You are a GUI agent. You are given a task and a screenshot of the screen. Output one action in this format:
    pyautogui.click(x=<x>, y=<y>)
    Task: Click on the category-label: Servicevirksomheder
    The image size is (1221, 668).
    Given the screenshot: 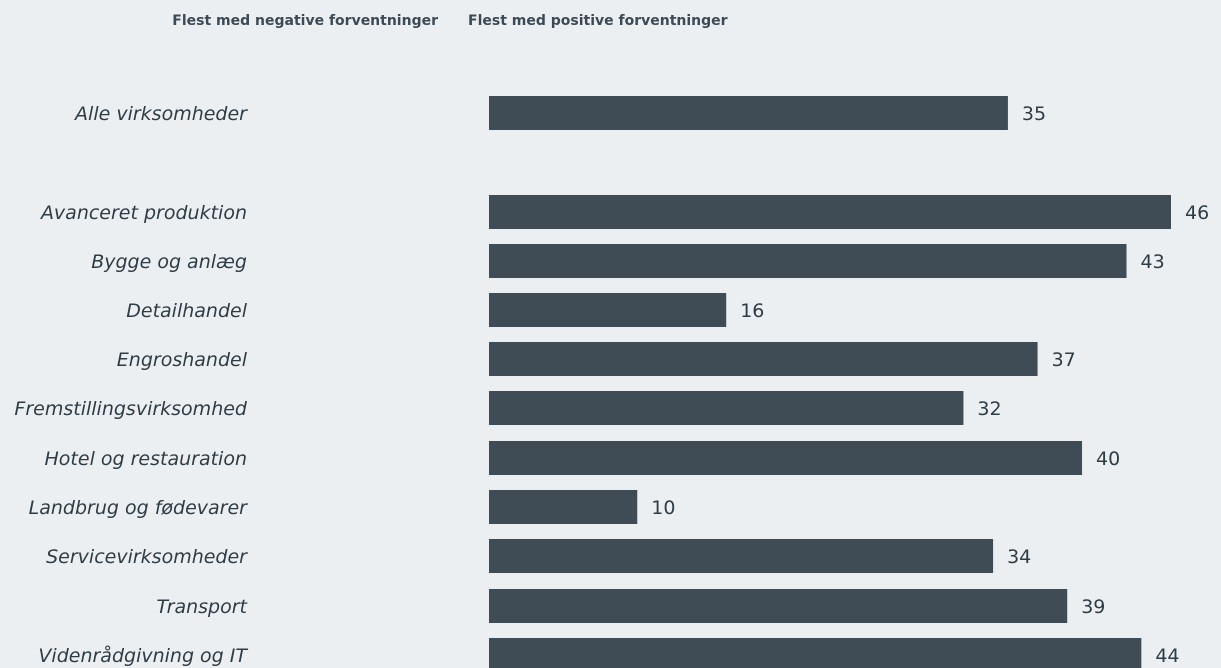 What is the action you would take?
    pyautogui.click(x=147, y=557)
    